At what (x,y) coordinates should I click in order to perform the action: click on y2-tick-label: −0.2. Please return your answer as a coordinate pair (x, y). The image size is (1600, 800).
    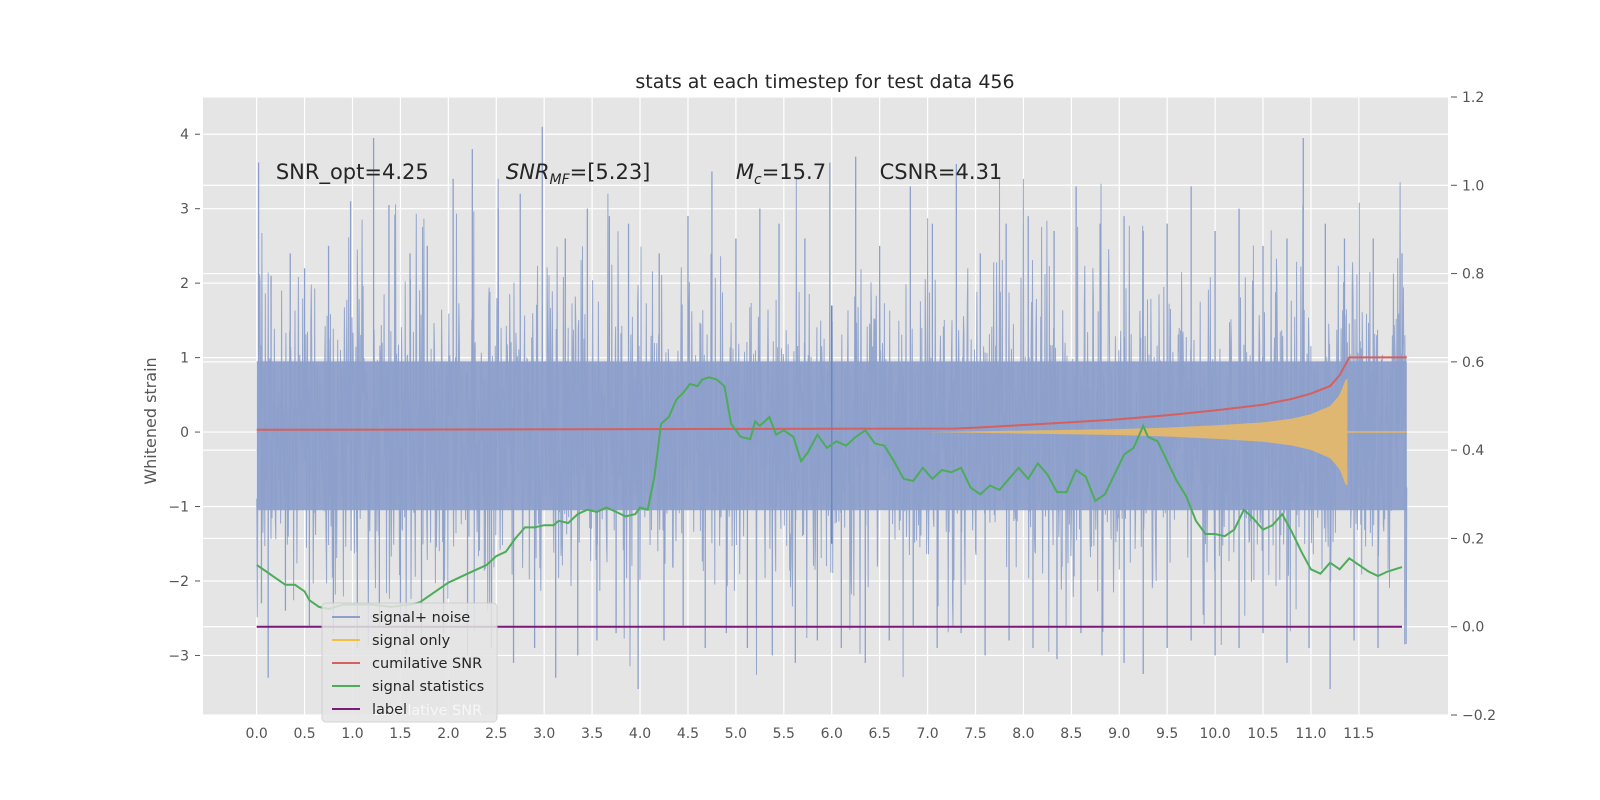
    Looking at the image, I should click on (1479, 716).